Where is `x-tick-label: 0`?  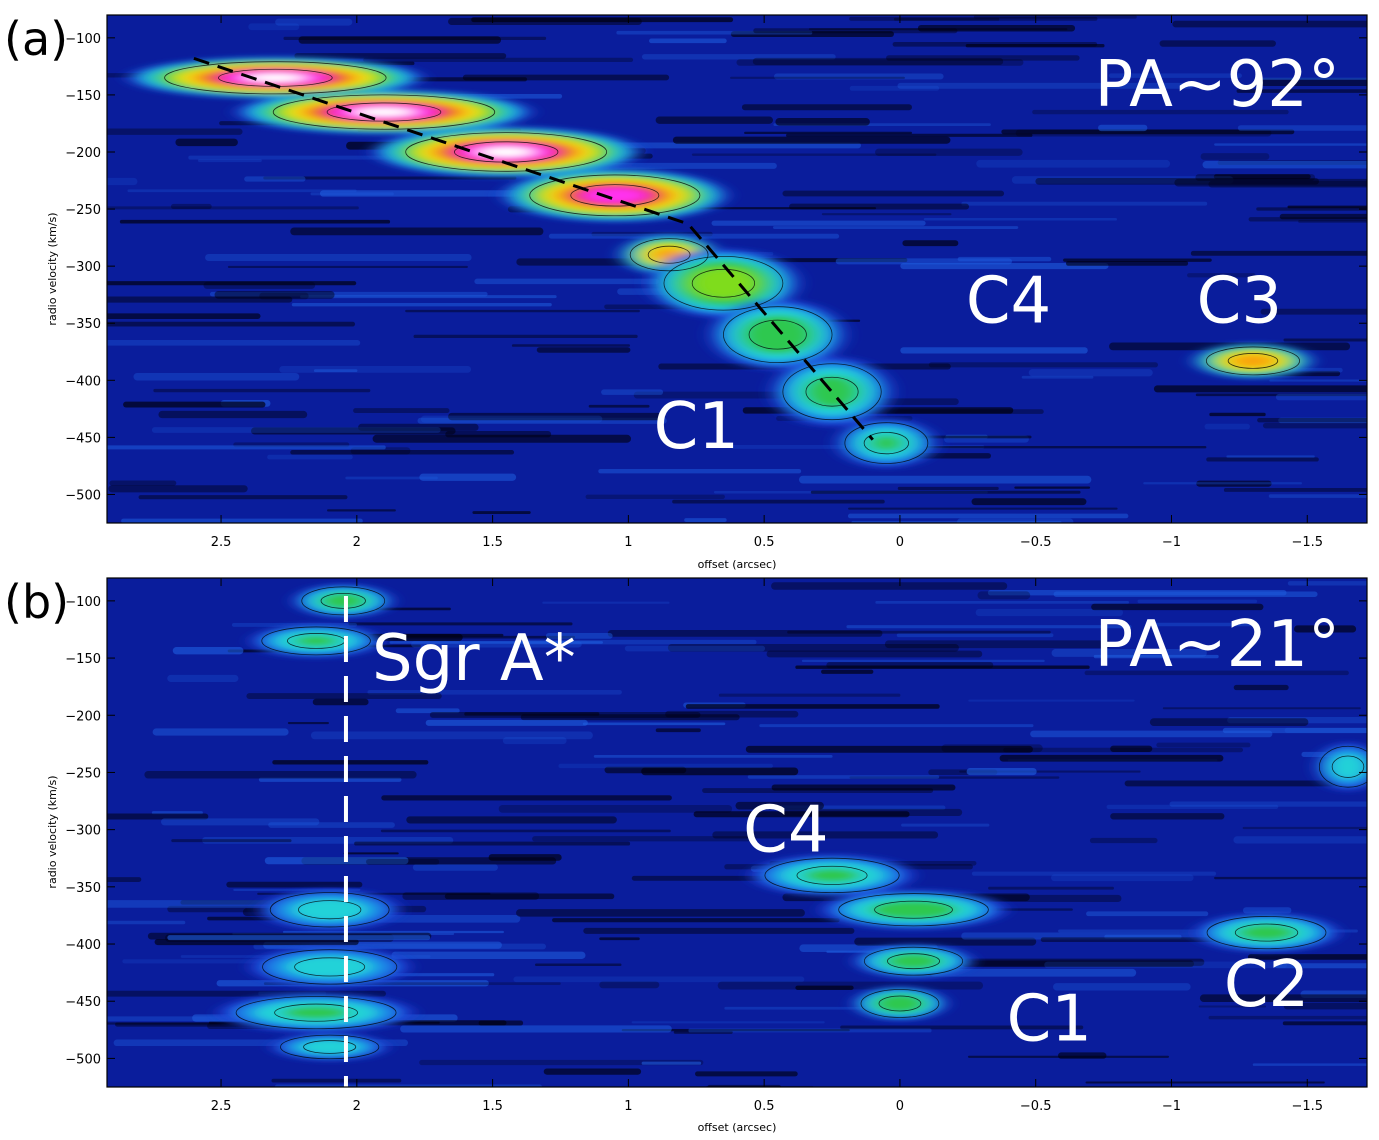 x-tick-label: 0 is located at coordinates (900, 542).